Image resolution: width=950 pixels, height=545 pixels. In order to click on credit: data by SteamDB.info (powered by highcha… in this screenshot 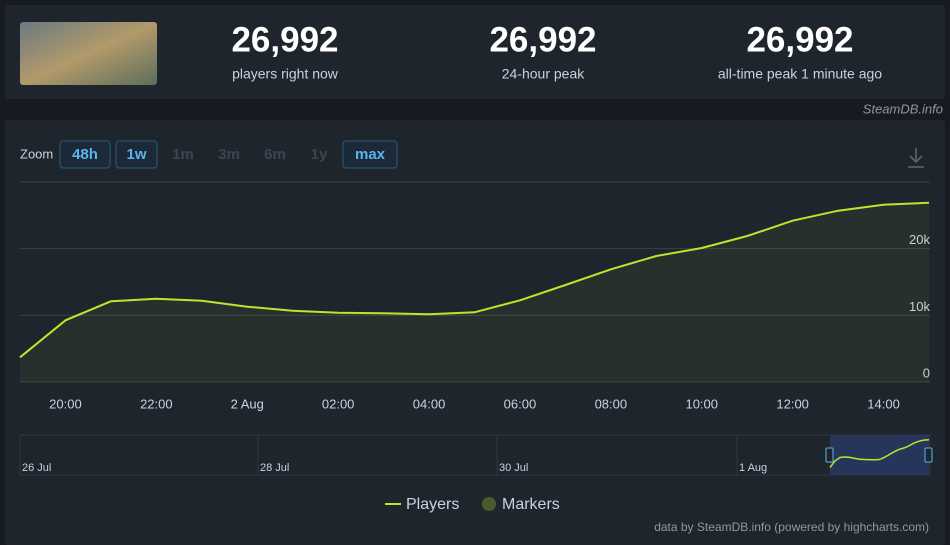, I will do `click(791, 527)`.